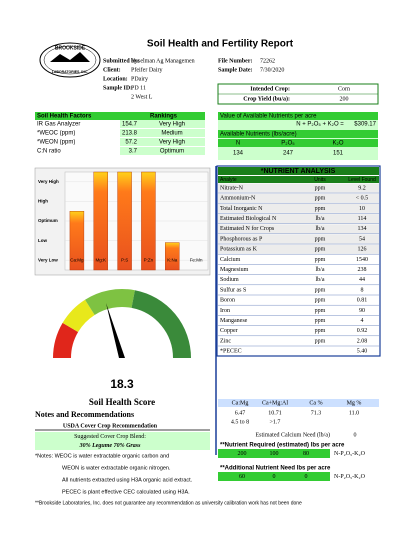 The width and height of the screenshot is (413, 534). I want to click on additional-title: **Additional Nutrient Need lbs per acre, so click(275, 469).